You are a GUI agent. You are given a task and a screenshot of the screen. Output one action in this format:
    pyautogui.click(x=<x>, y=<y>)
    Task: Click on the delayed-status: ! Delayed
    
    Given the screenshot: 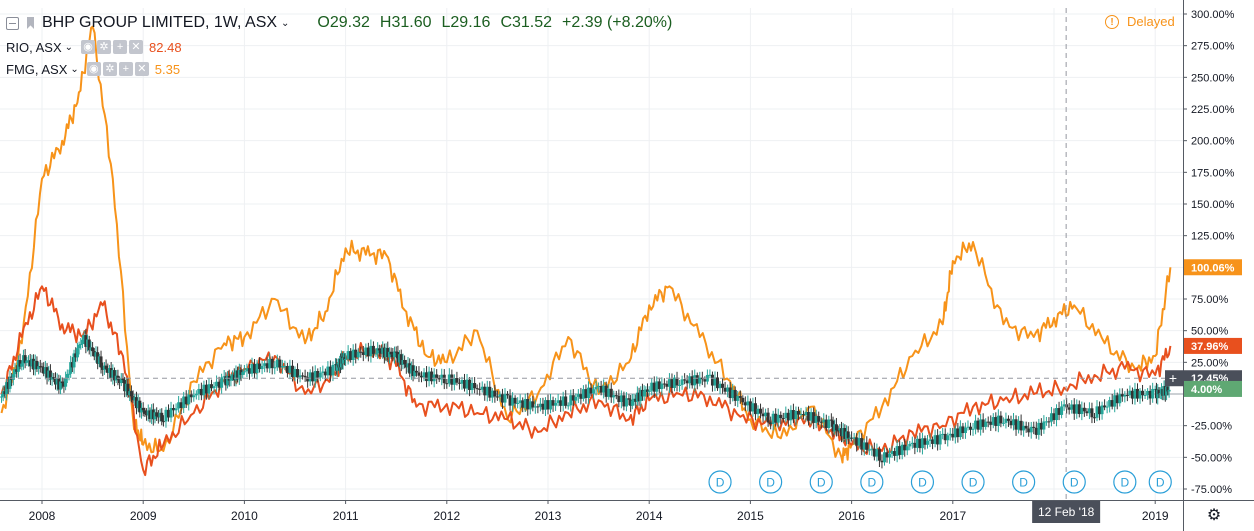 What is the action you would take?
    pyautogui.click(x=1140, y=21)
    